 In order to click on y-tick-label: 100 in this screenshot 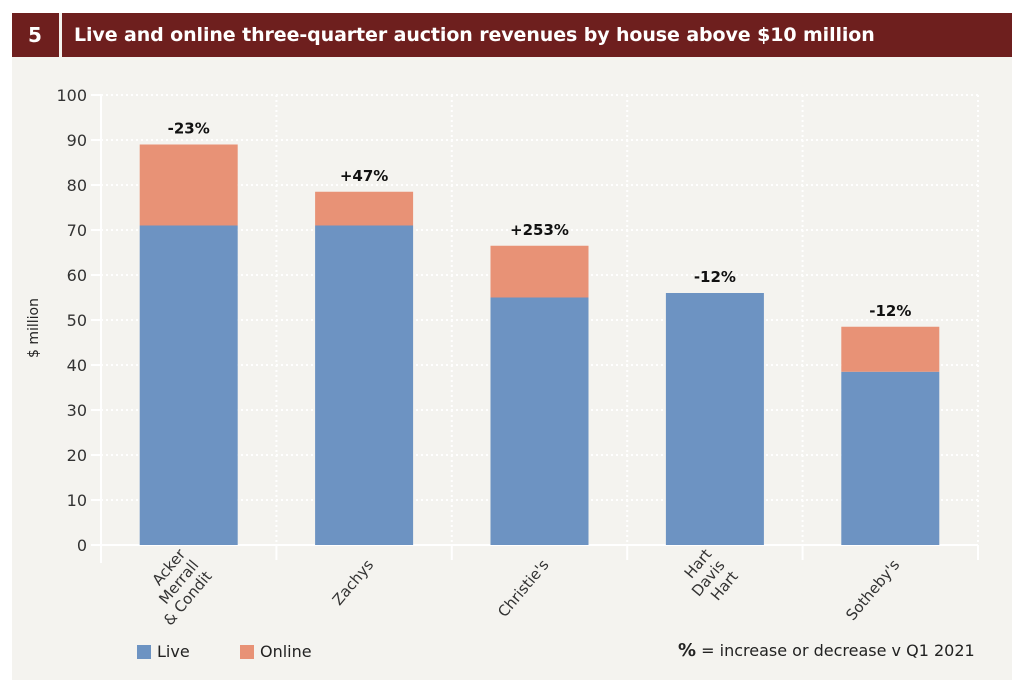, I will do `click(71, 95)`.